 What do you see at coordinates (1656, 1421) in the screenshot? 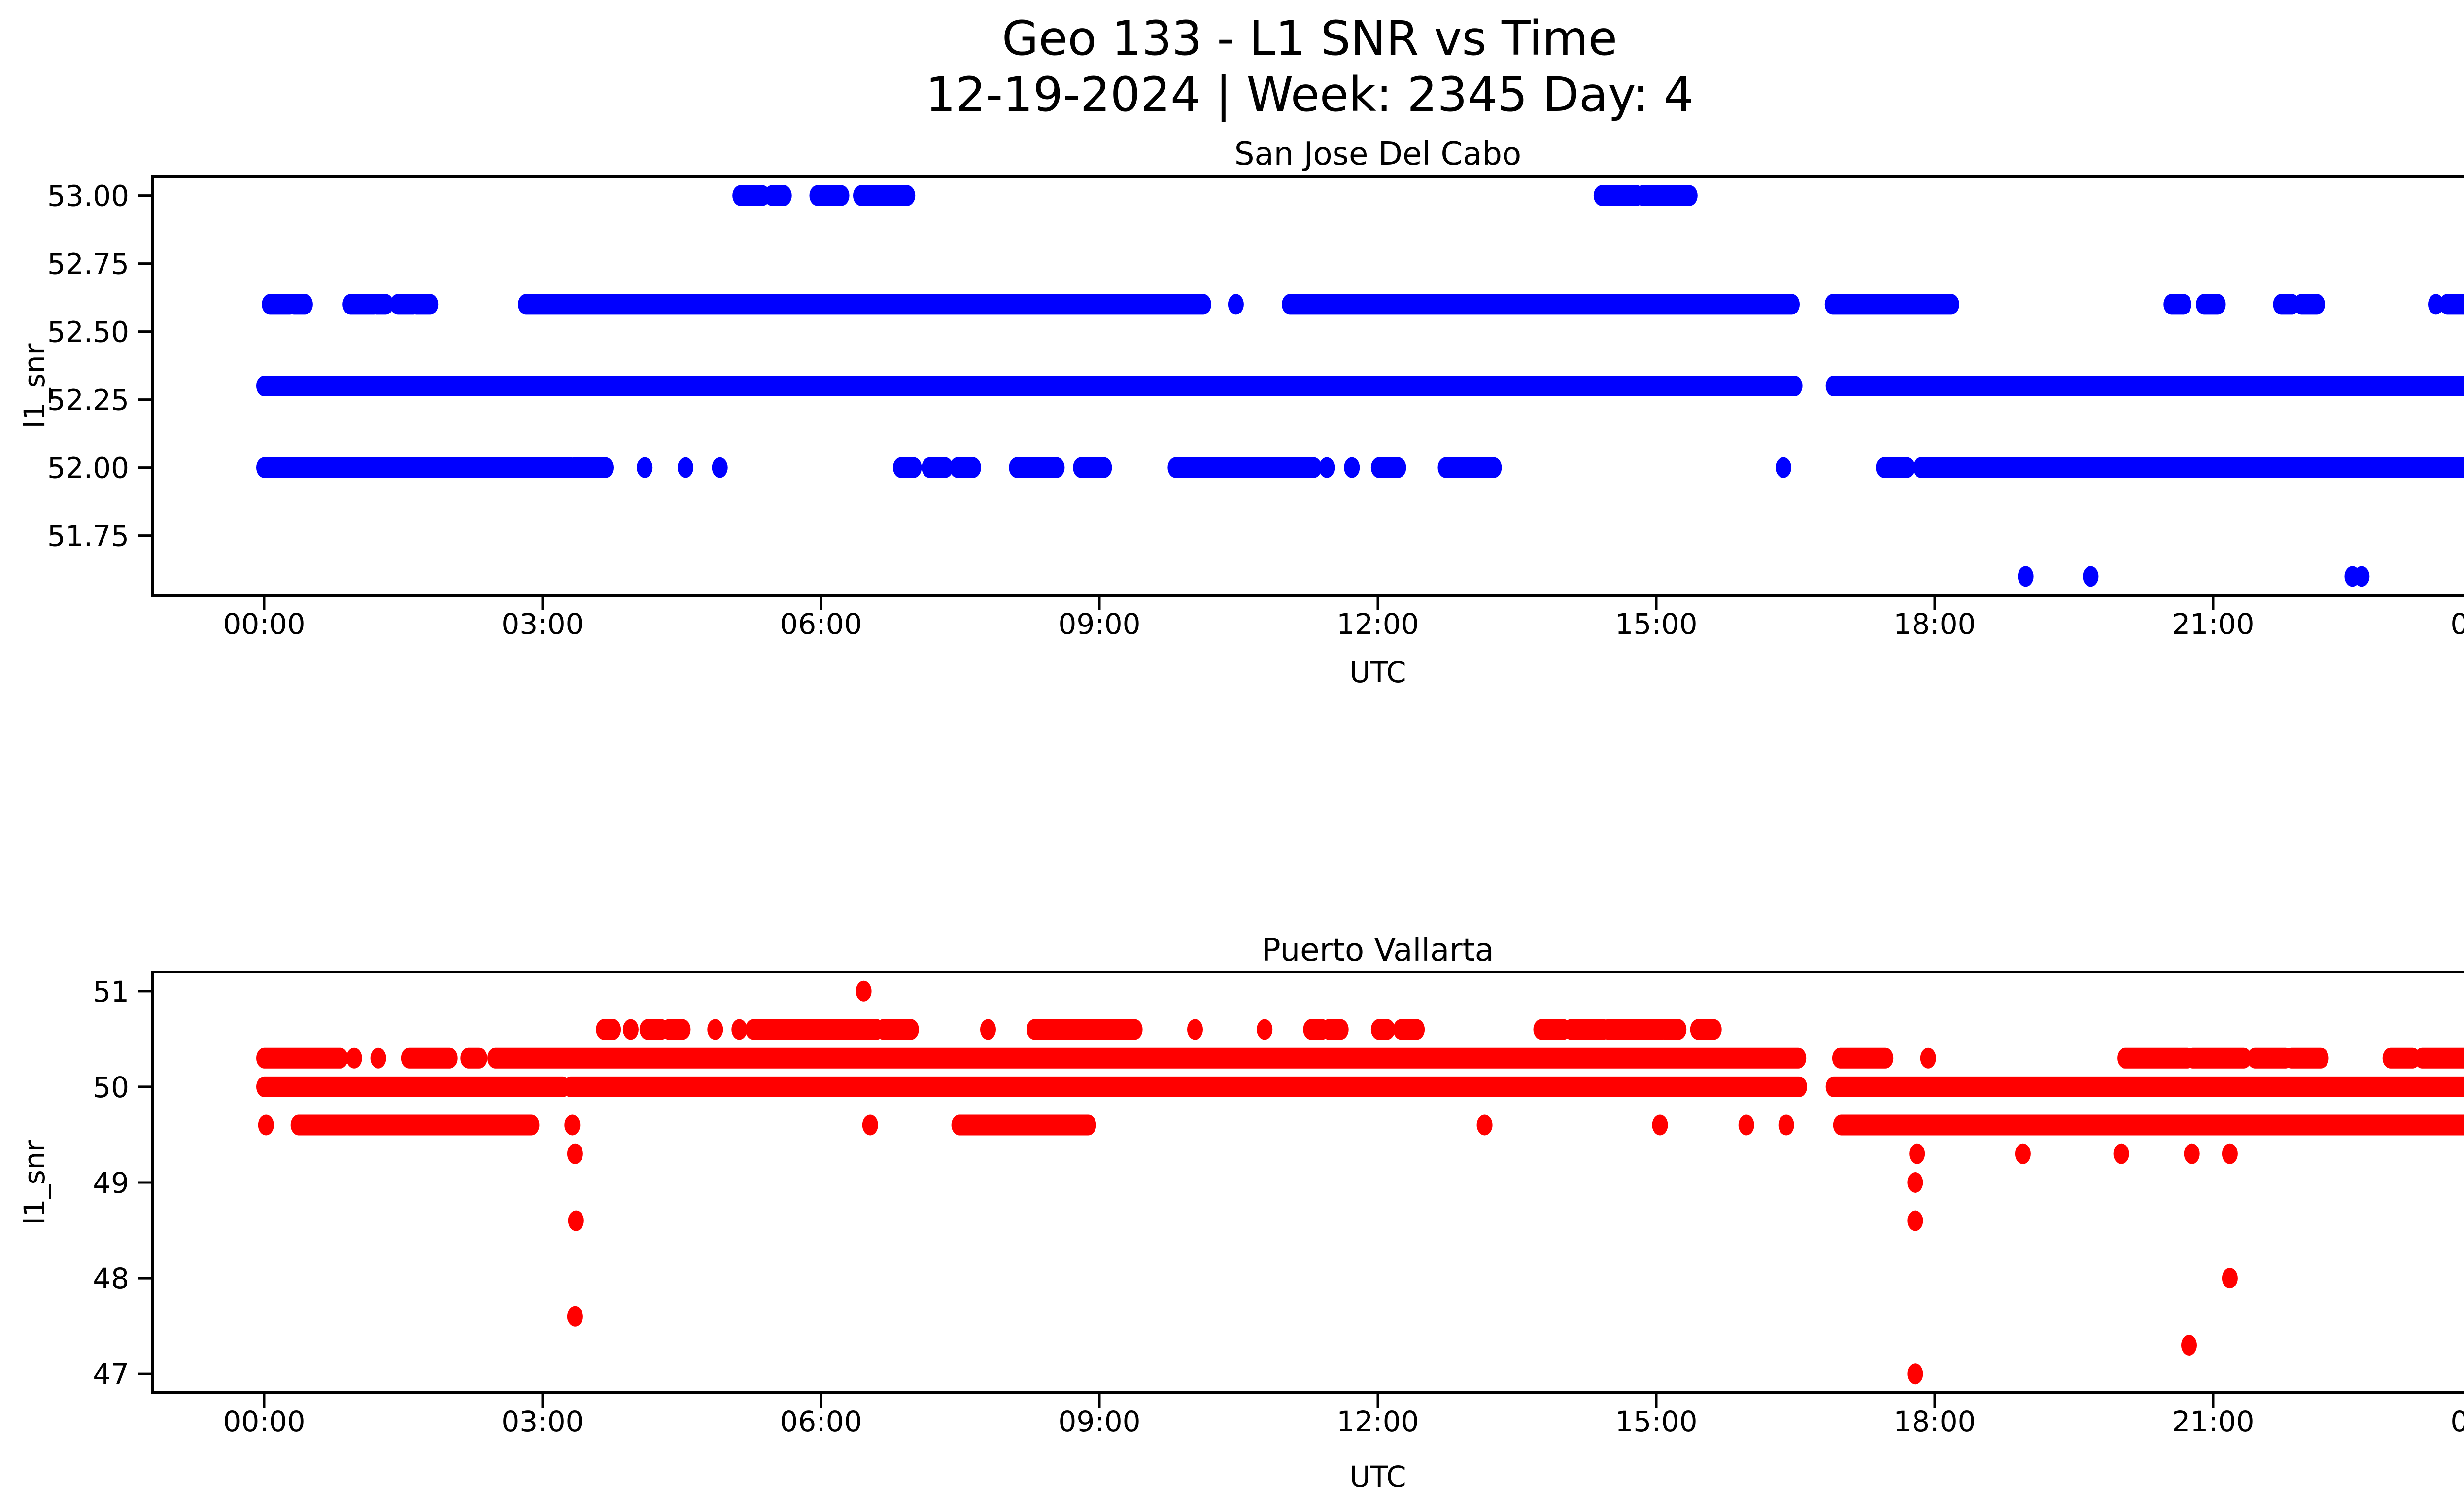
I see `x-tick-label: 15:00` at bounding box center [1656, 1421].